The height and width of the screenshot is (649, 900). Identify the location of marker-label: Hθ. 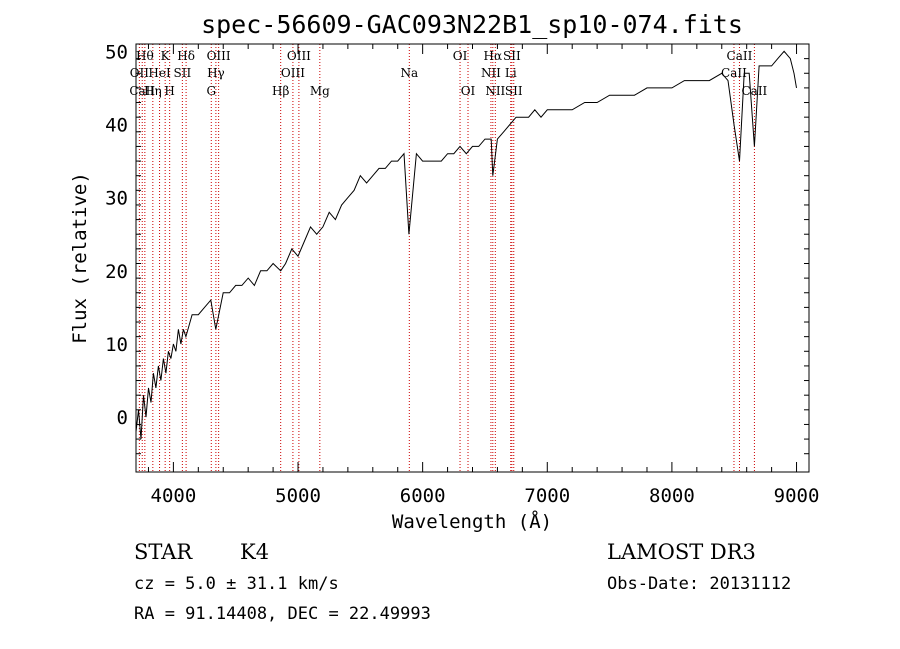
(145, 56).